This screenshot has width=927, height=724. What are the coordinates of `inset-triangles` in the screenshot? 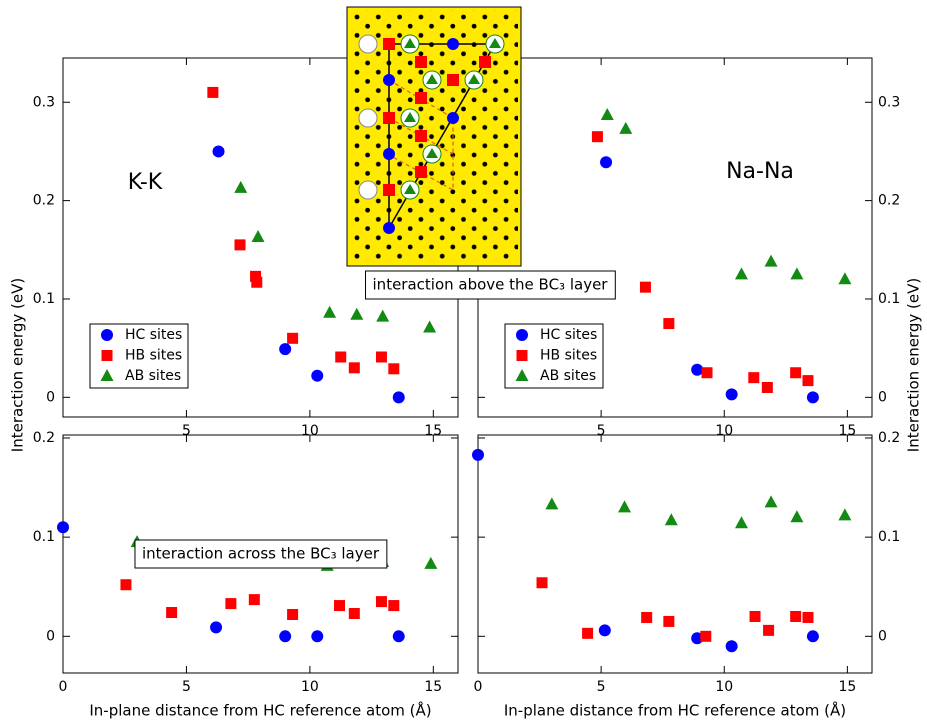 It's located at (452, 116).